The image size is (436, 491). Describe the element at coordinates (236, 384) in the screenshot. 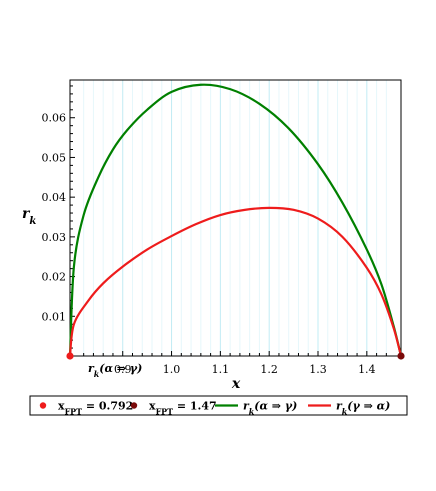

I see `x-axis-label: x` at that location.